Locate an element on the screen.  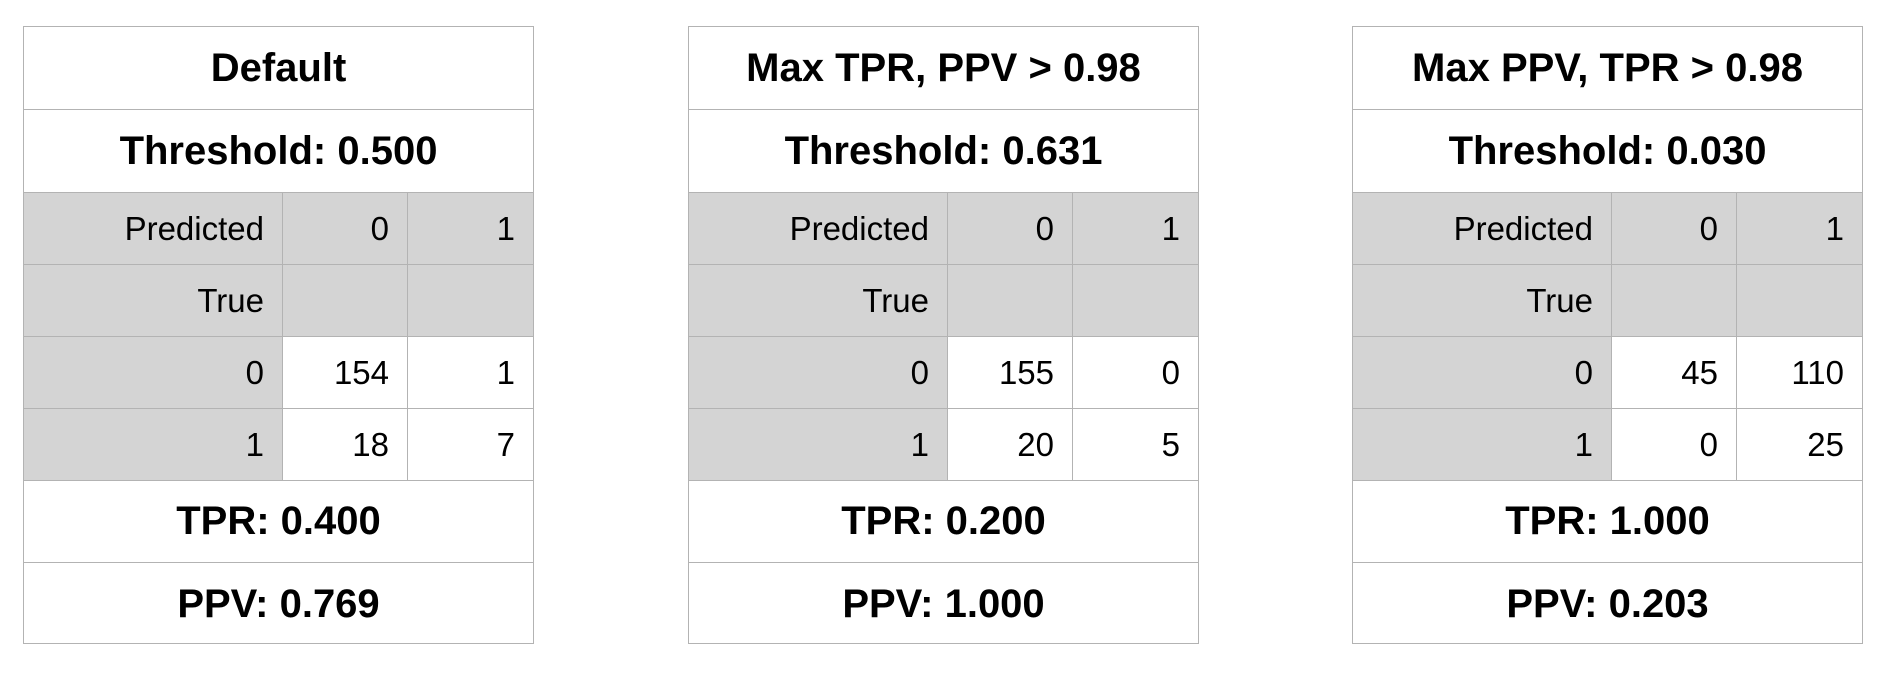
panel-title: Max PPV, TPR > 0.98 is located at coordinates (1607, 68).